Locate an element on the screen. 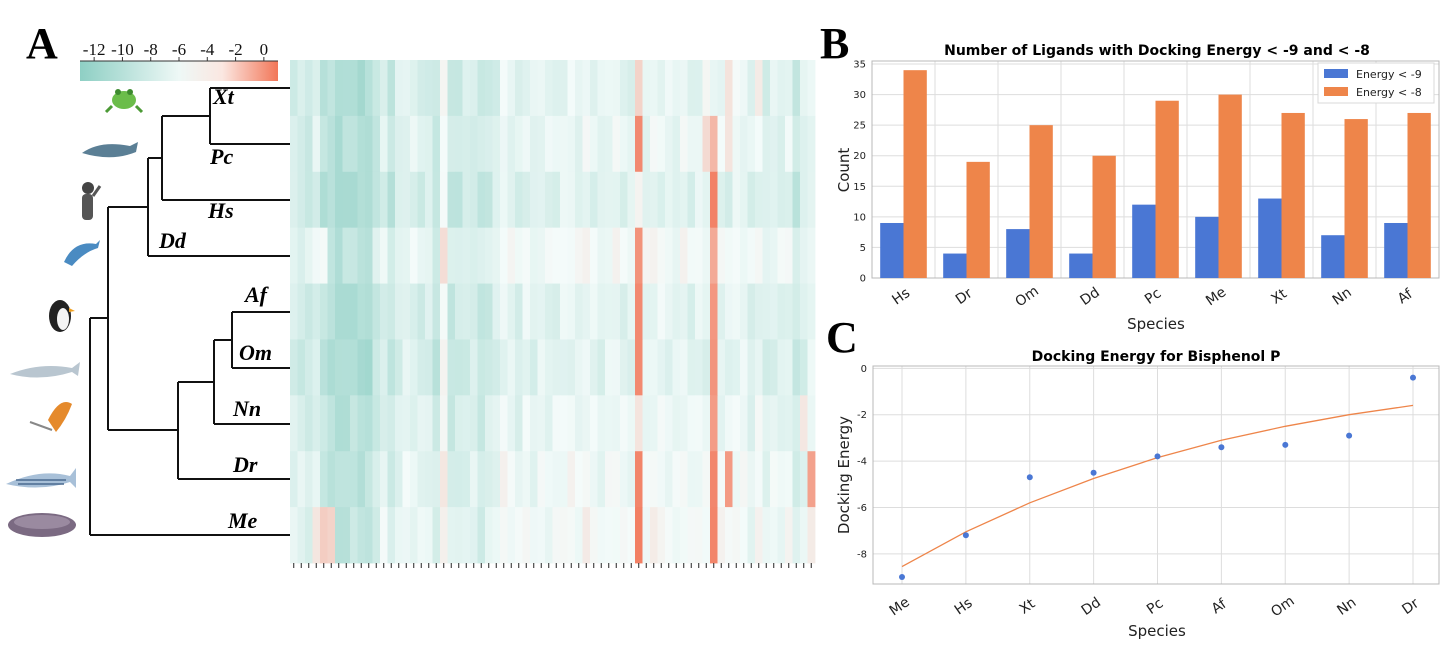 The width and height of the screenshot is (1450, 655). scatter-ytick-label: -6 is located at coordinates (862, 508).